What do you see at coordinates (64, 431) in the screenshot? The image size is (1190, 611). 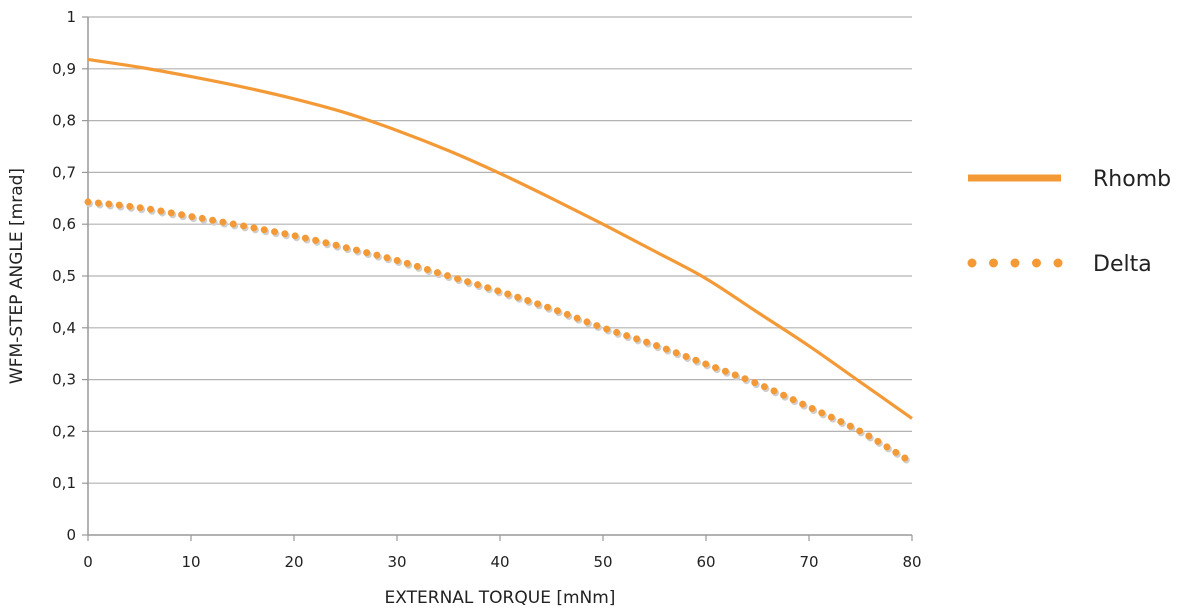 I see `y-tick-label: 0,2` at bounding box center [64, 431].